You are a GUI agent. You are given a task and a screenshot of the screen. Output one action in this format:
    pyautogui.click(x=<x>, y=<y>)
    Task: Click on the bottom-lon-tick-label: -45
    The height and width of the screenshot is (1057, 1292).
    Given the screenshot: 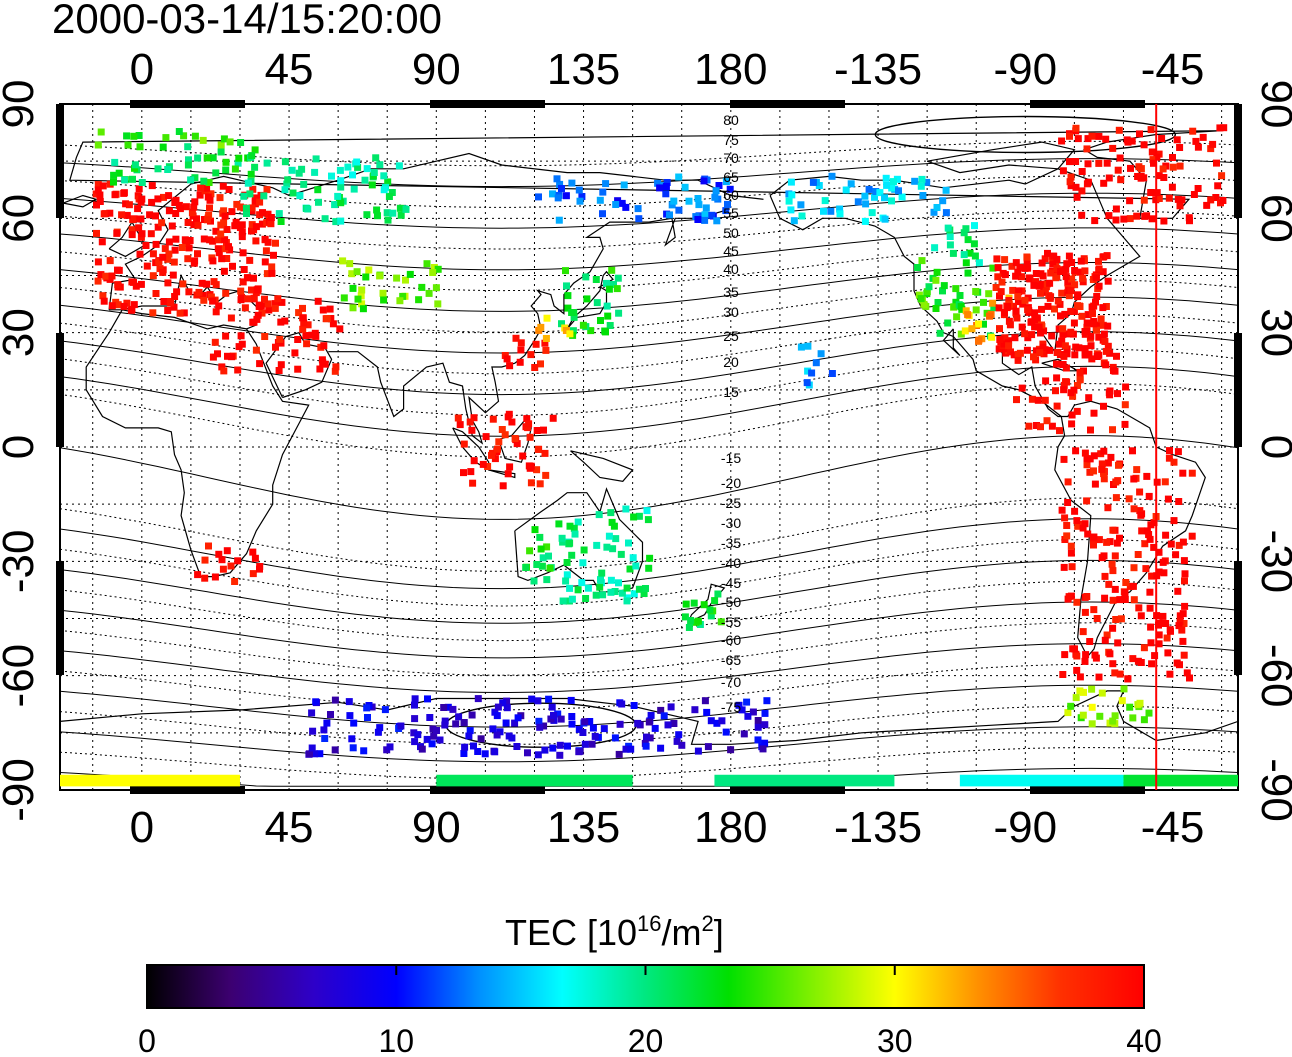 What is the action you would take?
    pyautogui.click(x=1173, y=827)
    